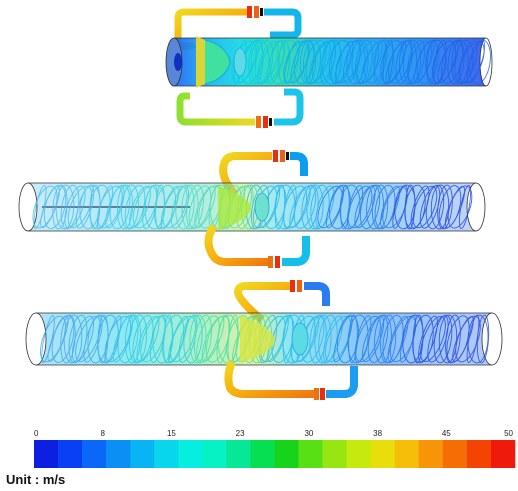 Image resolution: width=518 pixels, height=491 pixels. What do you see at coordinates (291, 380) in the screenshot?
I see `panel-bottom-pipe-lower` at bounding box center [291, 380].